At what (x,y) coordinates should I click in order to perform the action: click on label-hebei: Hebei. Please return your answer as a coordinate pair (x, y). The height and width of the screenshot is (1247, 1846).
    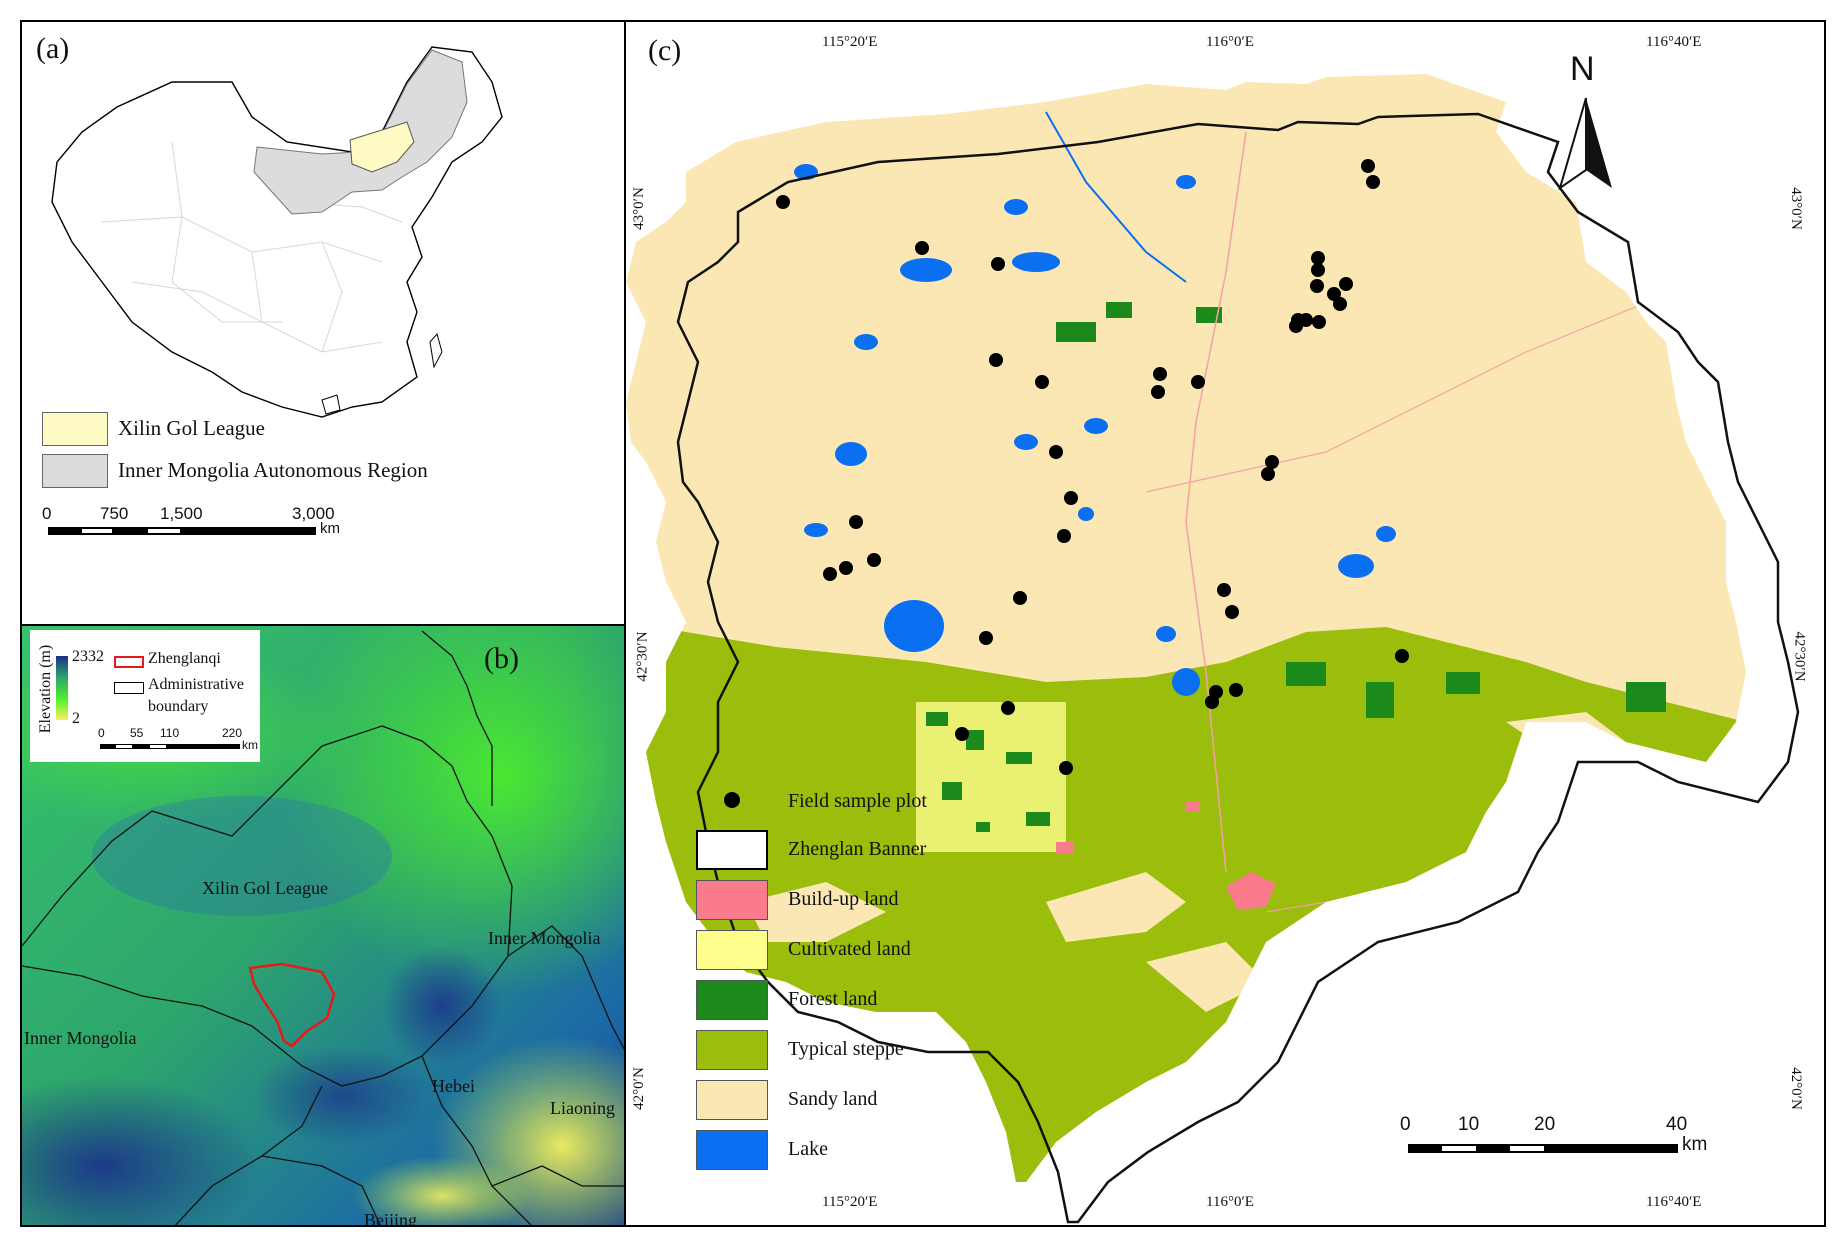
    Looking at the image, I should click on (453, 1086).